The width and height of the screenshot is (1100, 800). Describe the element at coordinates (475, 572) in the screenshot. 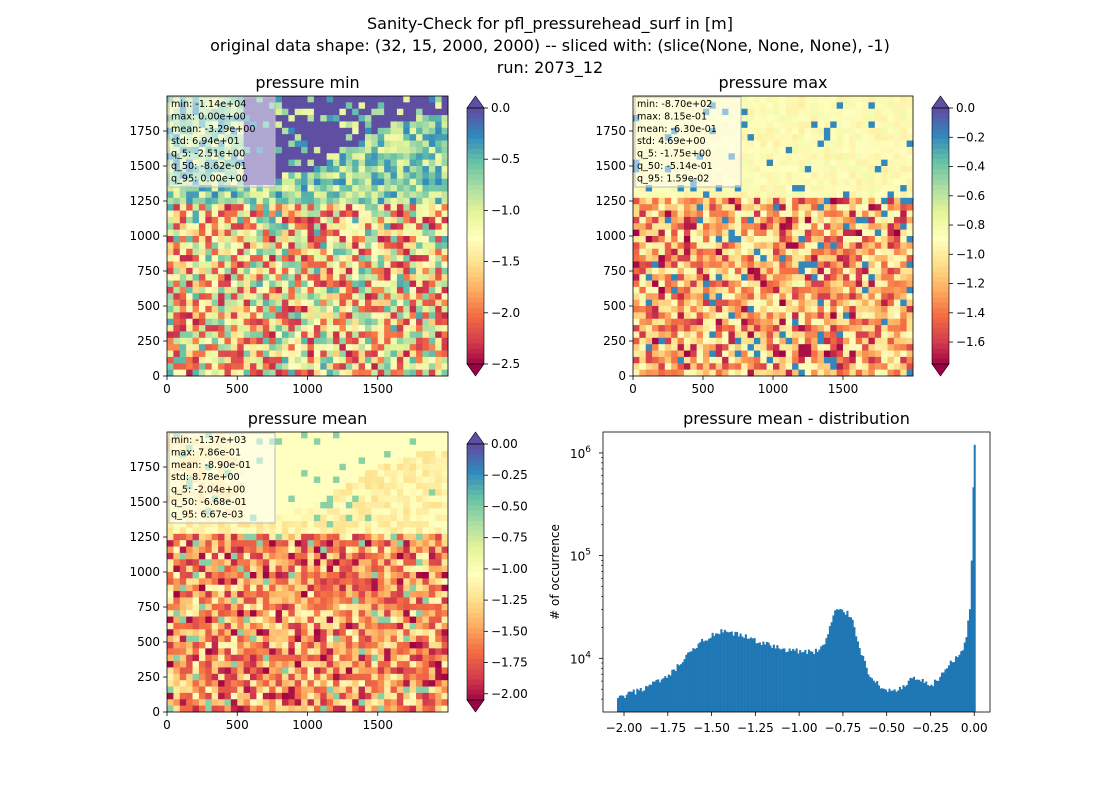

I see `colorbar-frame` at that location.